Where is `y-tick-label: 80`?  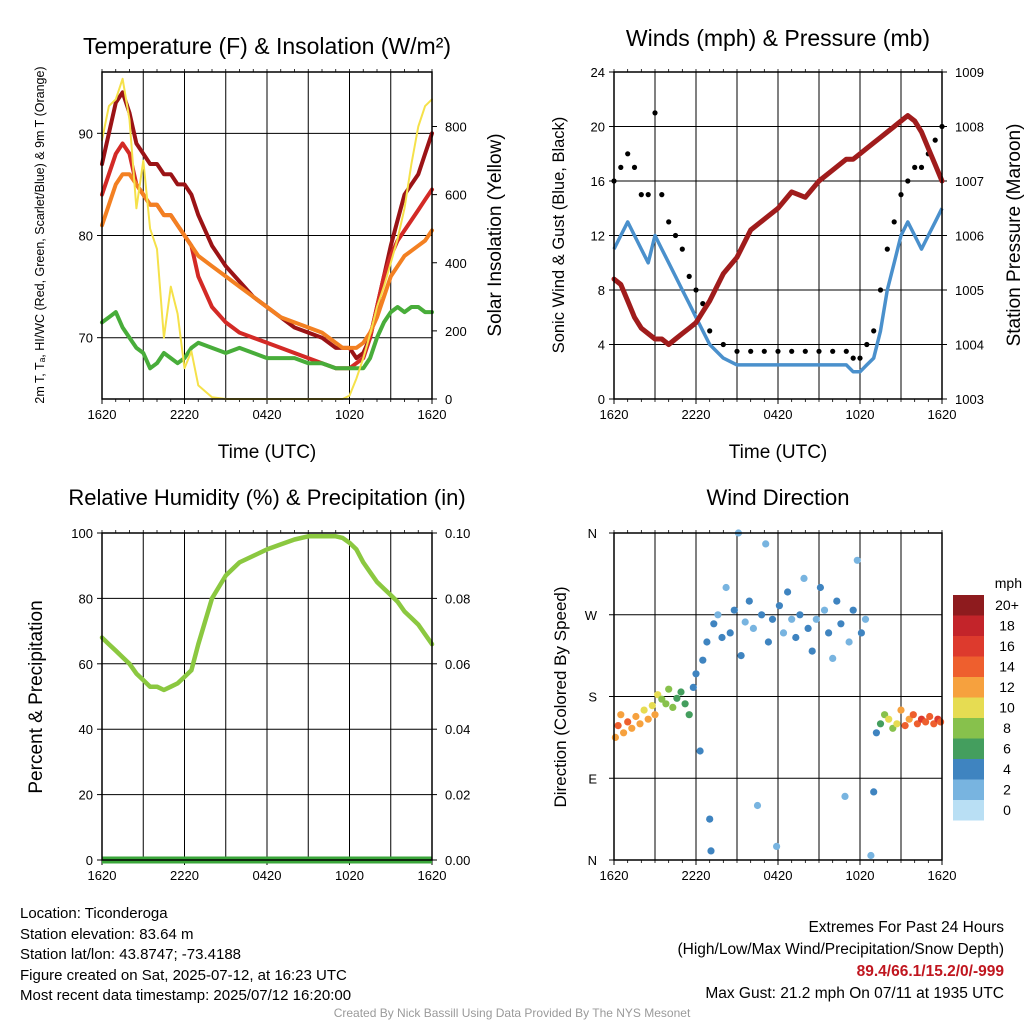
y-tick-label: 80 is located at coordinates (86, 236).